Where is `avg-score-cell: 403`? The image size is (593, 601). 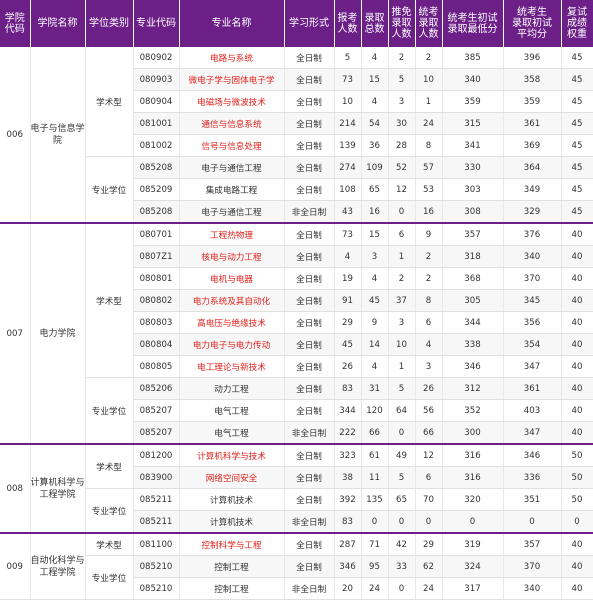
avg-score-cell: 403 is located at coordinates (532, 410).